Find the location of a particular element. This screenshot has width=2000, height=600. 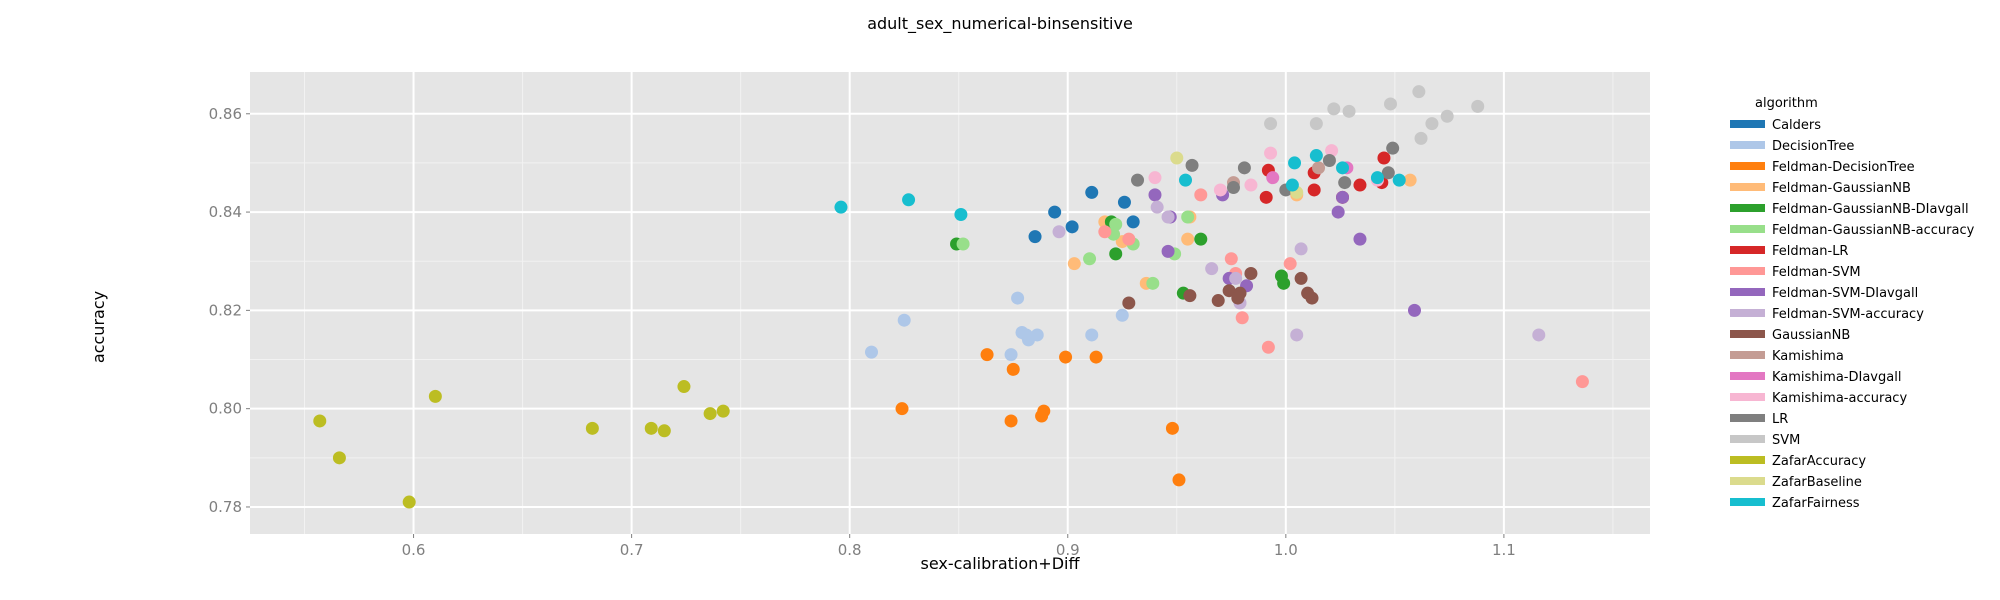

legend-swatch-decisiontree is located at coordinates (1747, 145).